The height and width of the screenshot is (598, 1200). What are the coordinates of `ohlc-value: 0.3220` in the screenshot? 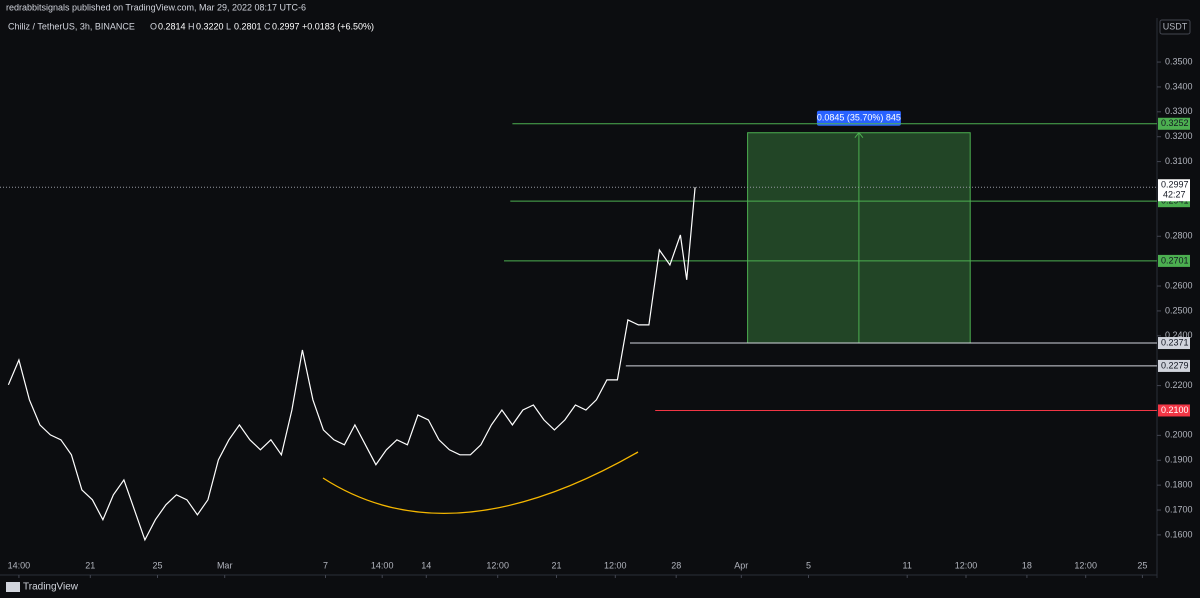 It's located at (210, 26).